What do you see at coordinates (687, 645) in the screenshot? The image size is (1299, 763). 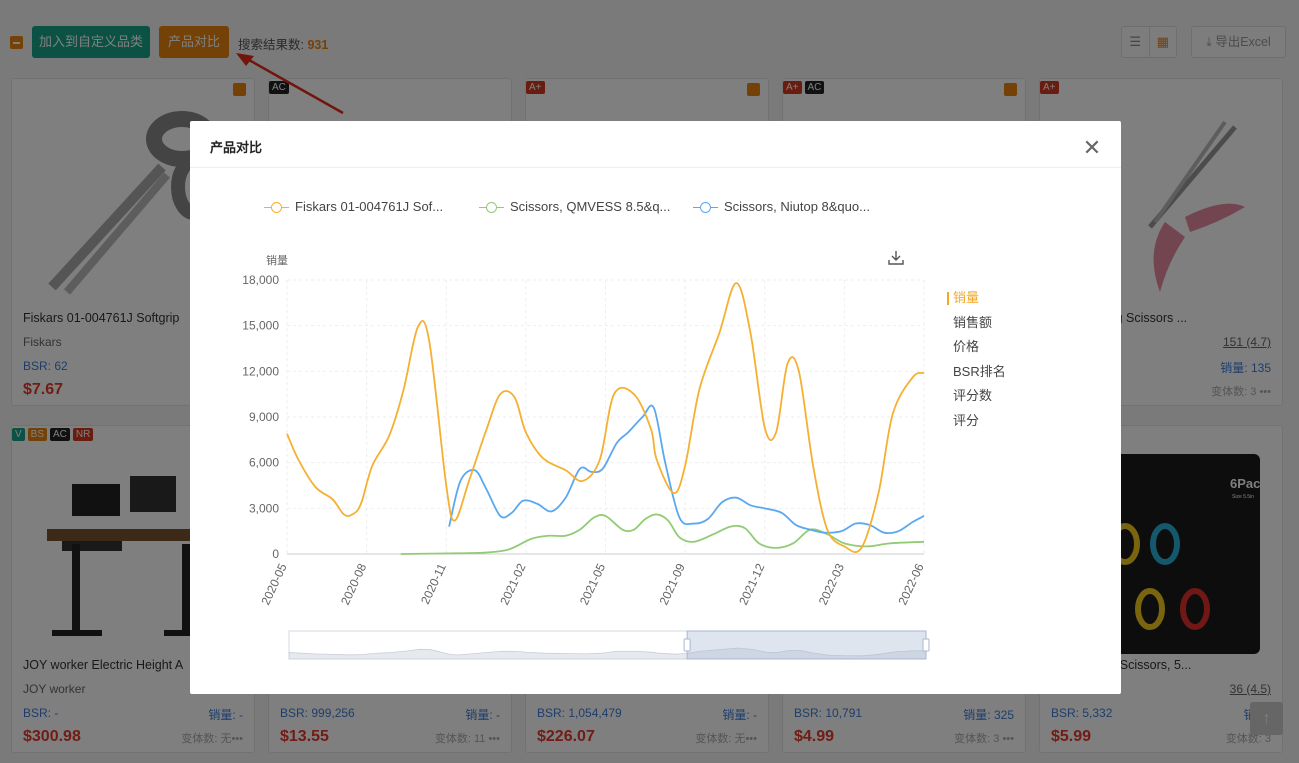 I see `zoom-handle-left` at bounding box center [687, 645].